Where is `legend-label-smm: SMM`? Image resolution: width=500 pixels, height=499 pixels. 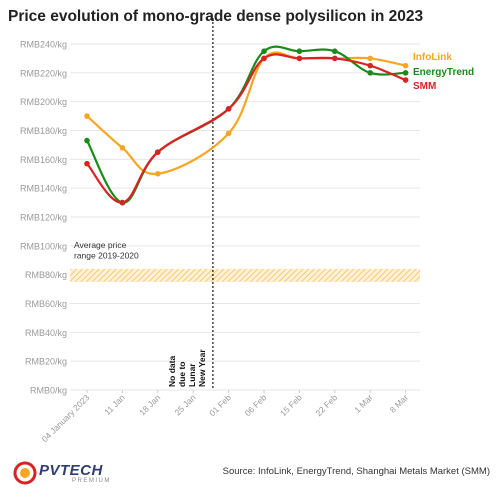 legend-label-smm: SMM is located at coordinates (424, 86).